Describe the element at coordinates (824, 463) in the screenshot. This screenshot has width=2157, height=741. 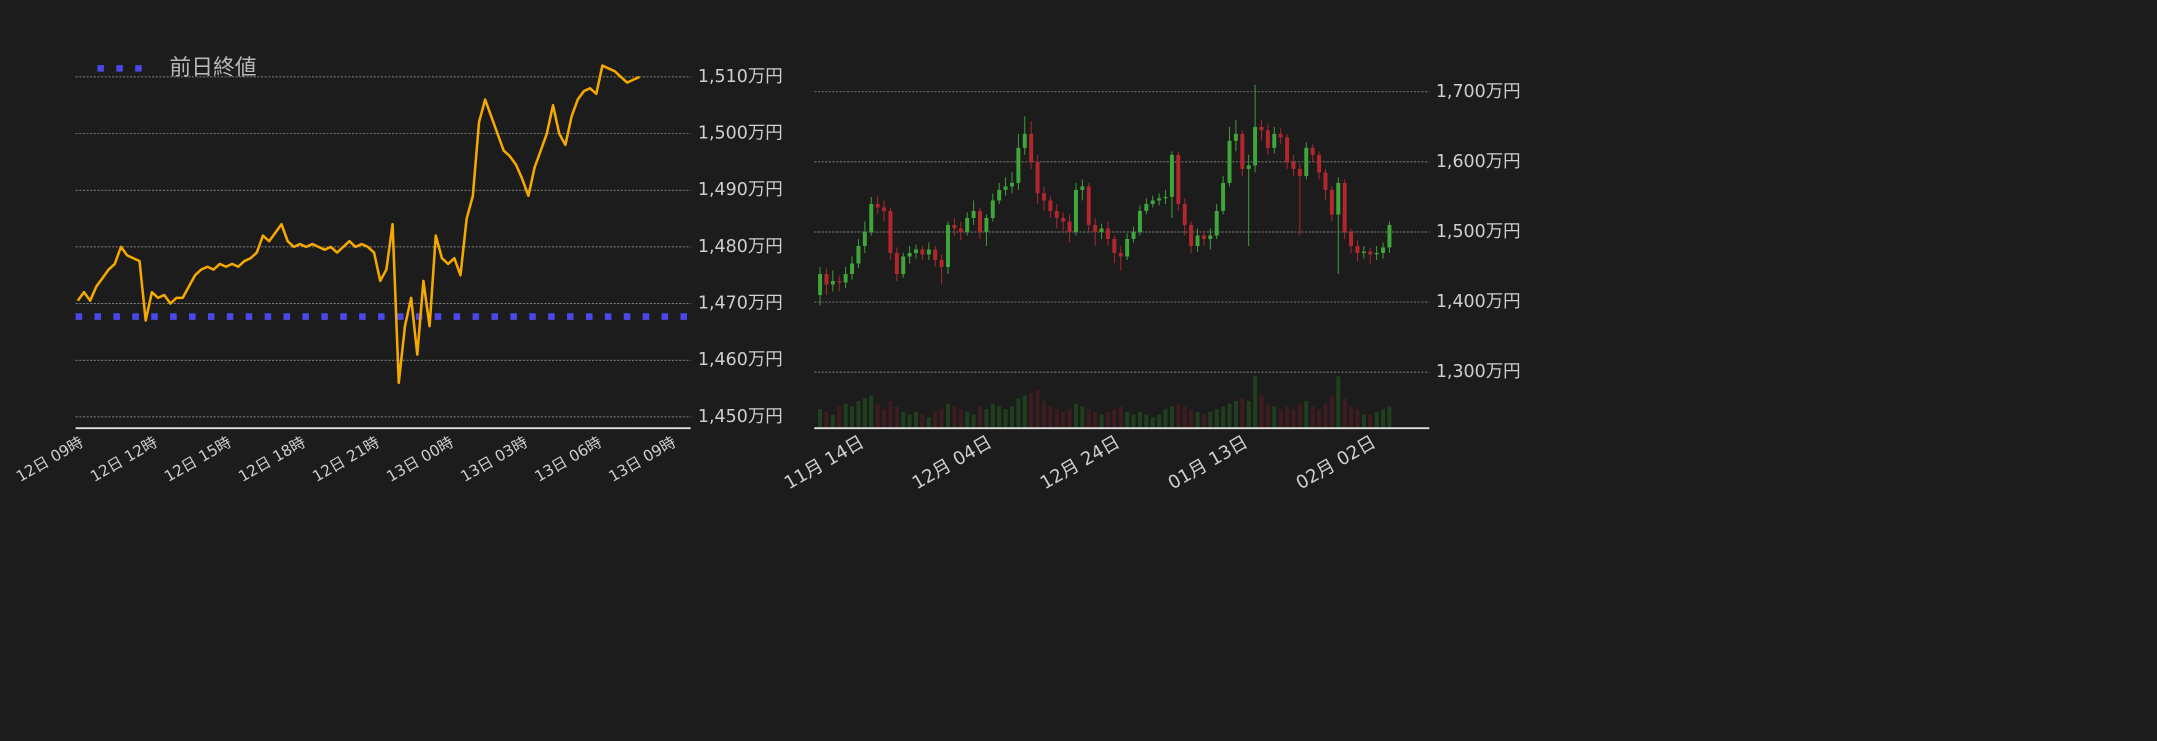
I see `x-tick-label: 11月 14日` at that location.